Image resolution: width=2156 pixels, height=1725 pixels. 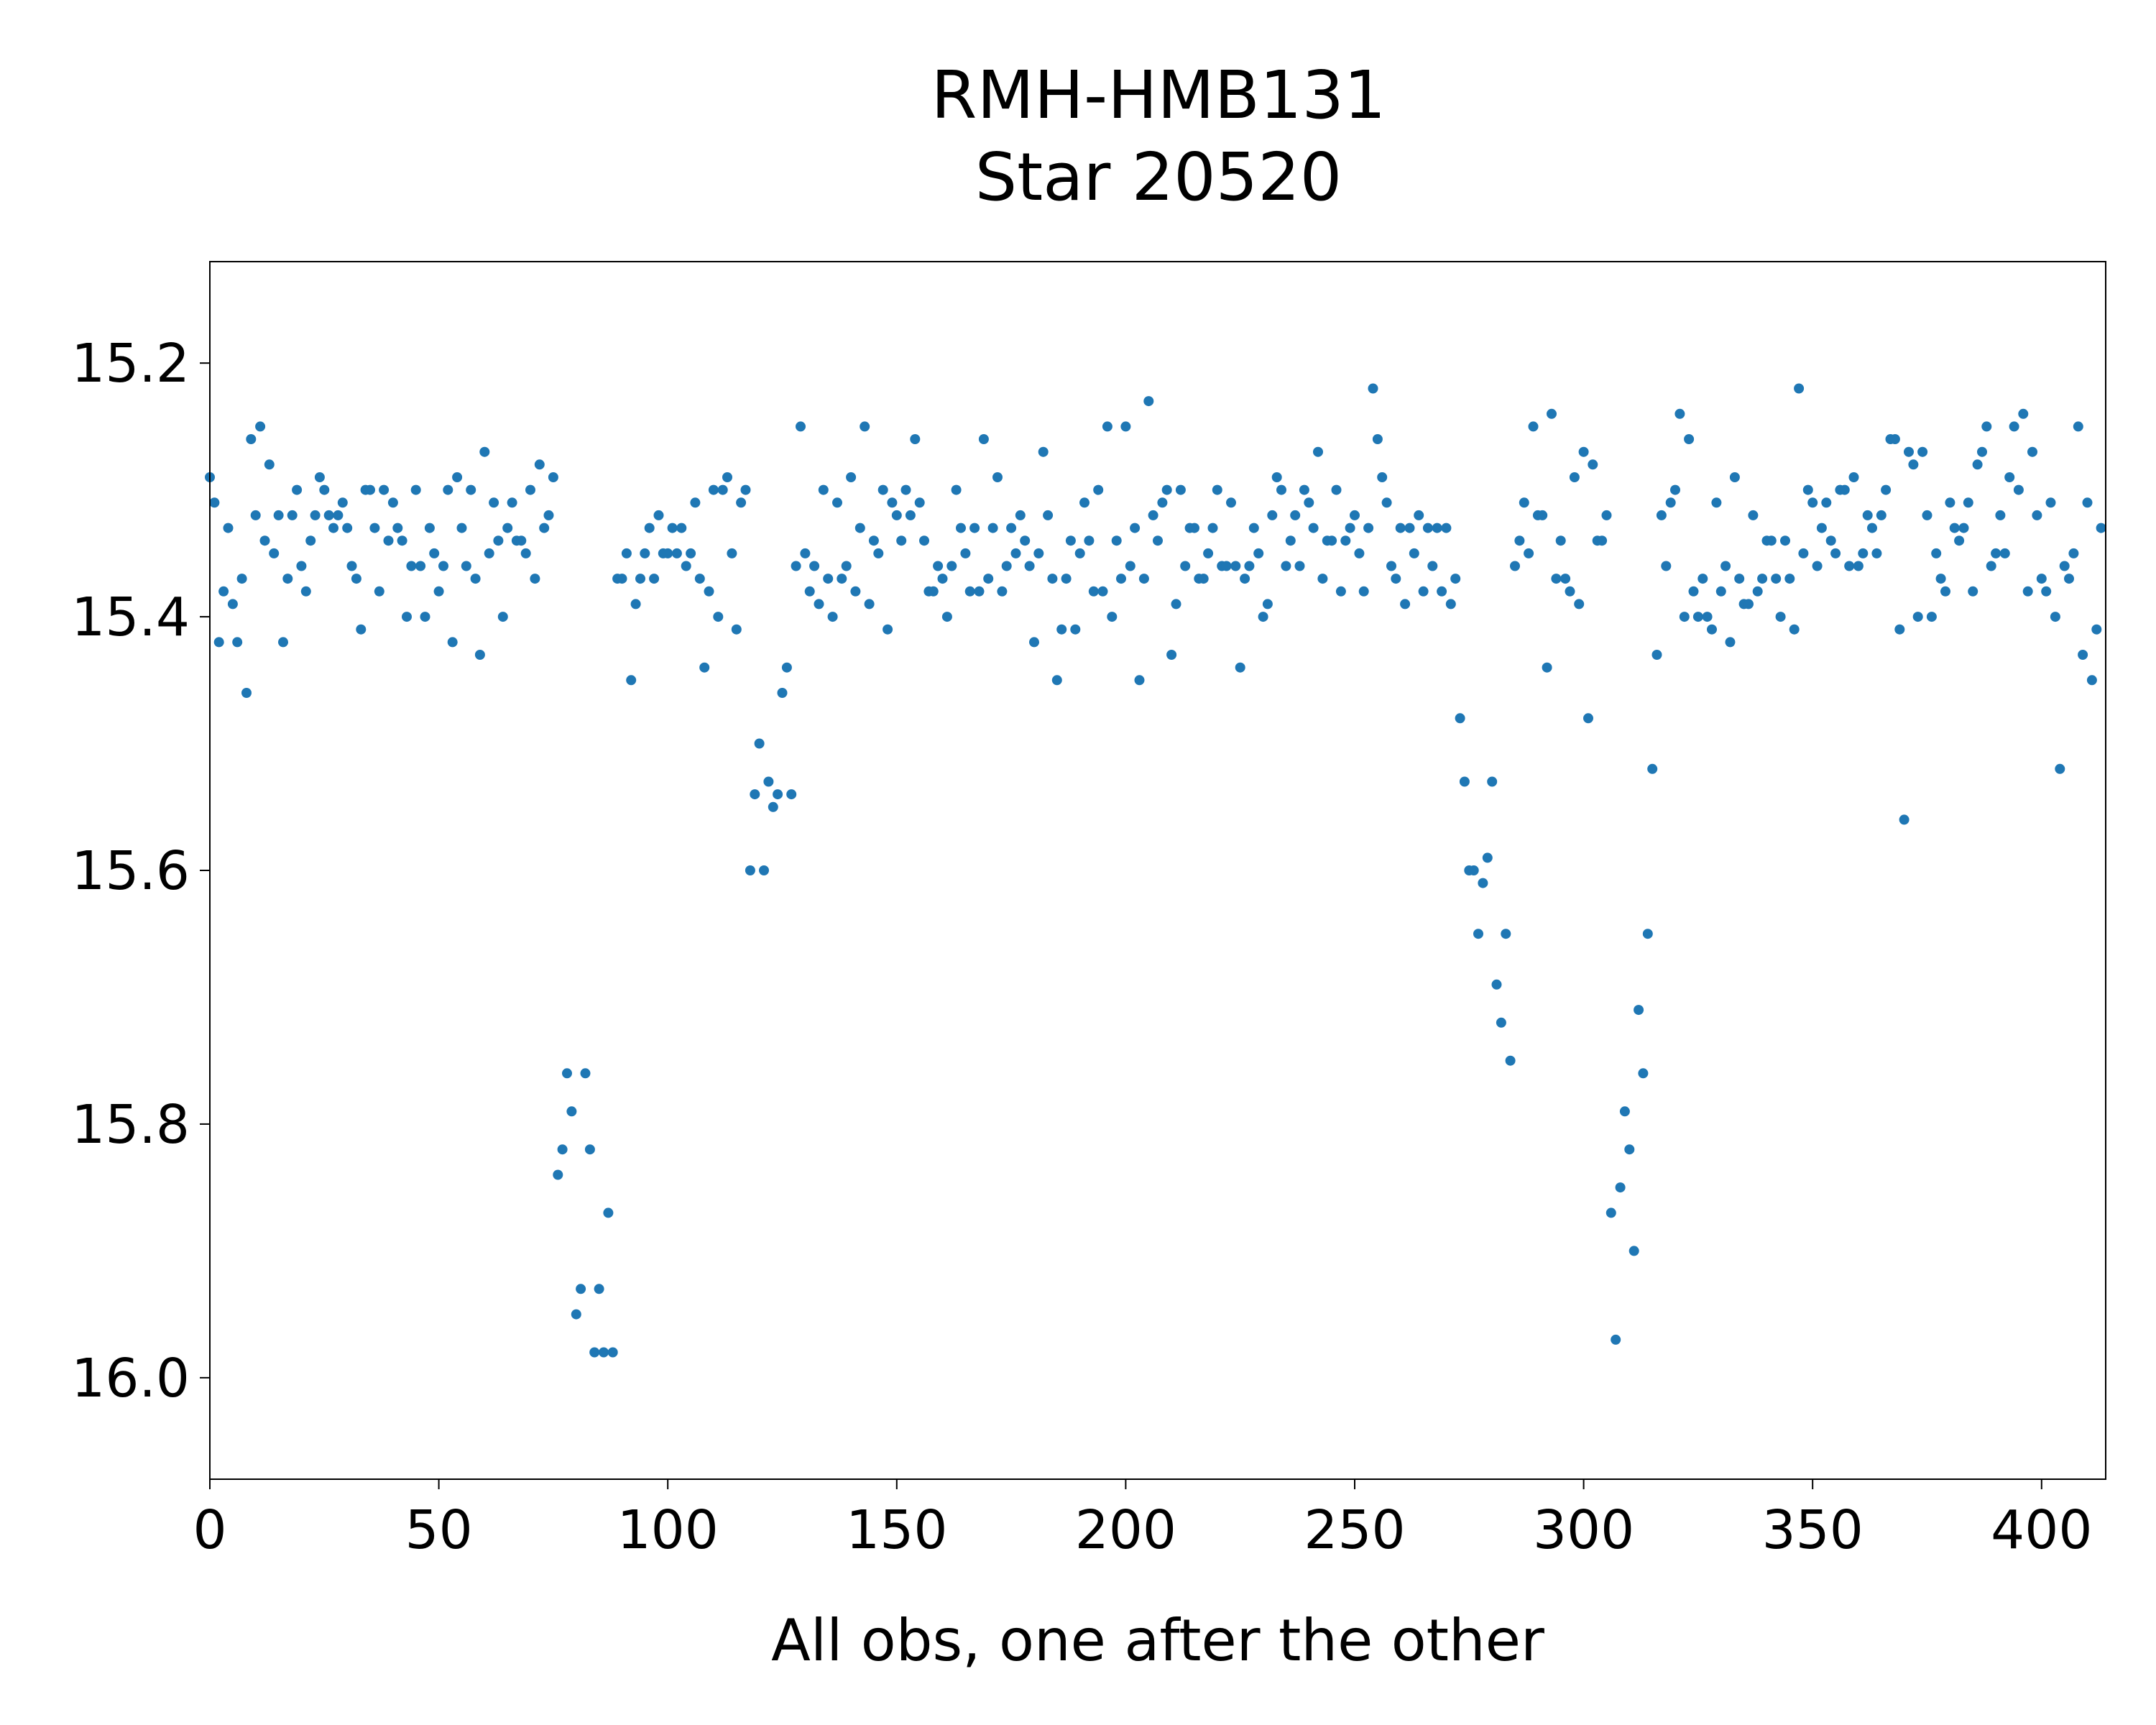 What do you see at coordinates (1126, 1530) in the screenshot?
I see `x-tick-label: 200` at bounding box center [1126, 1530].